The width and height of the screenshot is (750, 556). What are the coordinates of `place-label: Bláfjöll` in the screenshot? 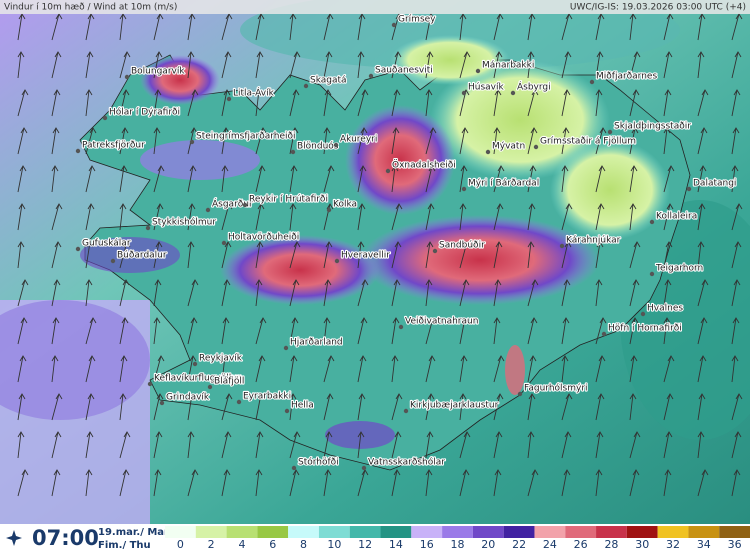 It's located at (229, 382).